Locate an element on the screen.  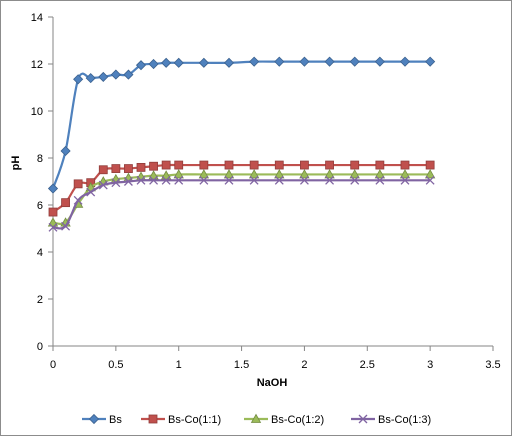
legend-label-bs-co-1-1: Bs-Co(1:1) is located at coordinates (194, 420).